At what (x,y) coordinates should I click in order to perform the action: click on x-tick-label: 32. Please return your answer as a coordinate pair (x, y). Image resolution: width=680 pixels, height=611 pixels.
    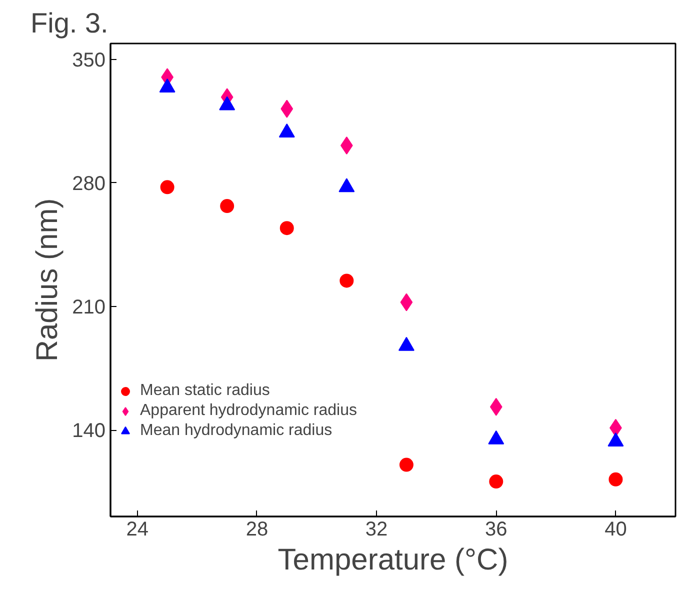
    Looking at the image, I should click on (376, 529).